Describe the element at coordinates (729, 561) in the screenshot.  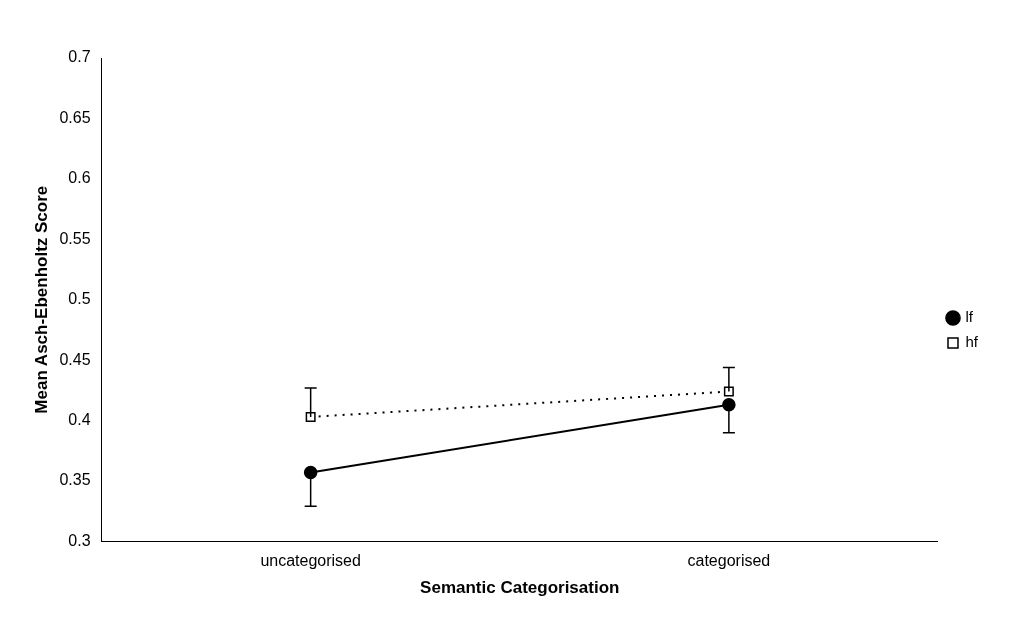
I see `x-tick-label: categorised` at that location.